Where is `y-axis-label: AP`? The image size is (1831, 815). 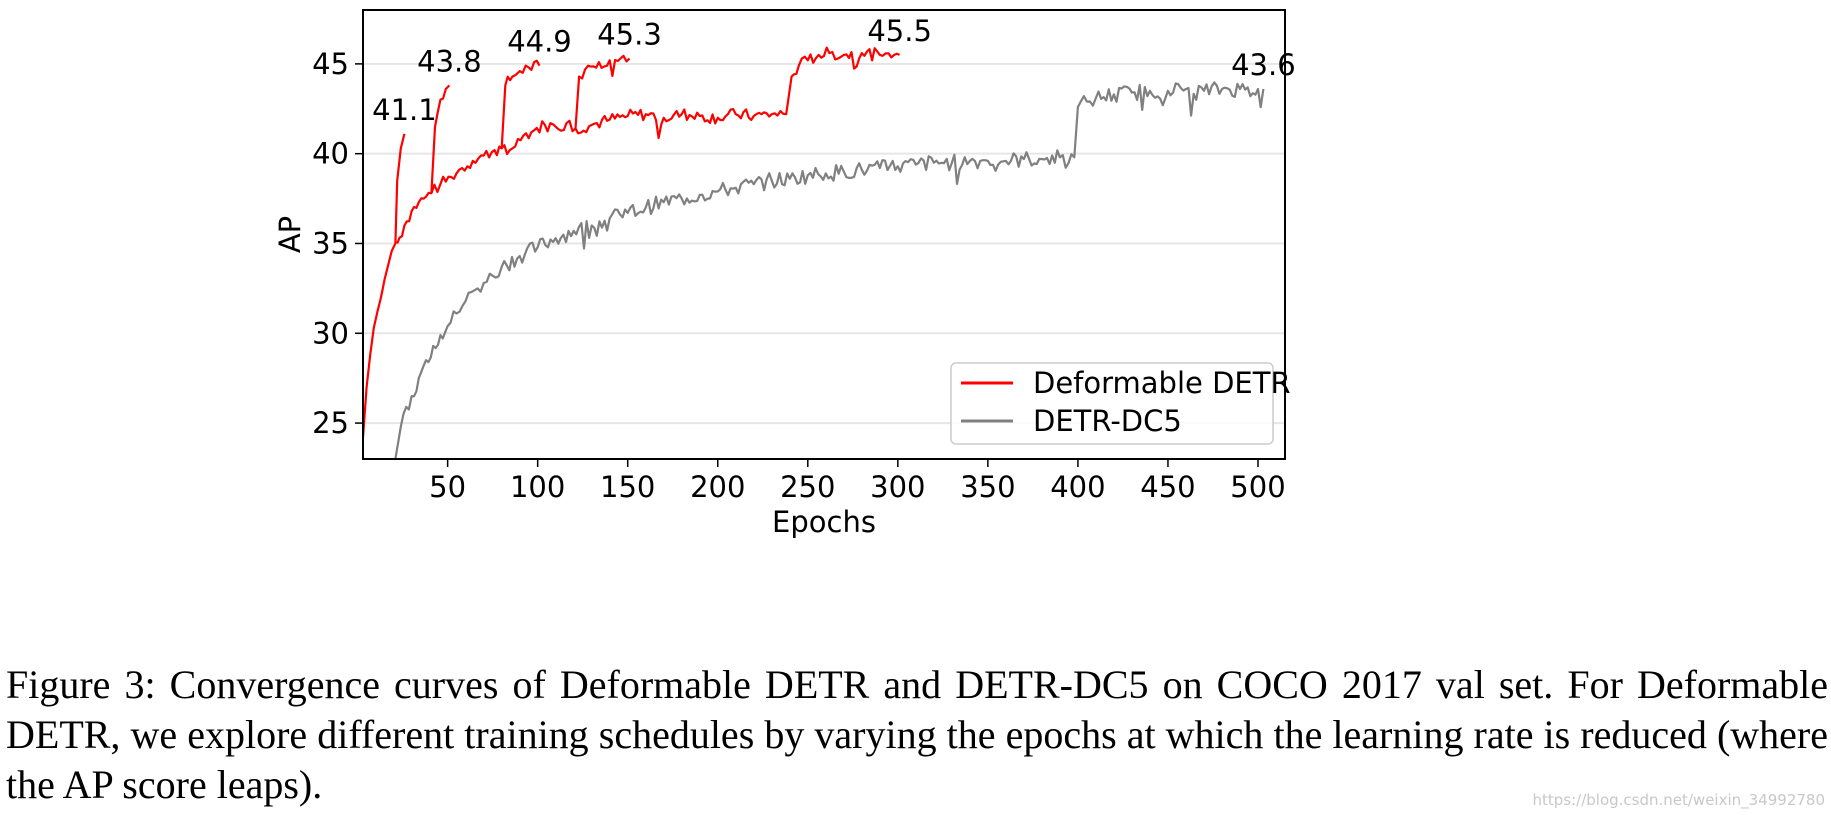 y-axis-label: AP is located at coordinates (290, 234).